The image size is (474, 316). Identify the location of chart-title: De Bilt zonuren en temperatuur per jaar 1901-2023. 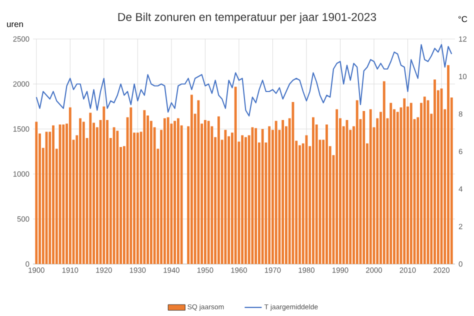
(247, 18).